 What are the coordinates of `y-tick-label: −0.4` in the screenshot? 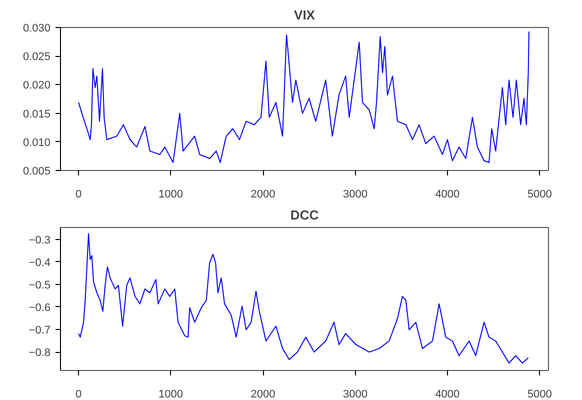 It's located at (39, 262).